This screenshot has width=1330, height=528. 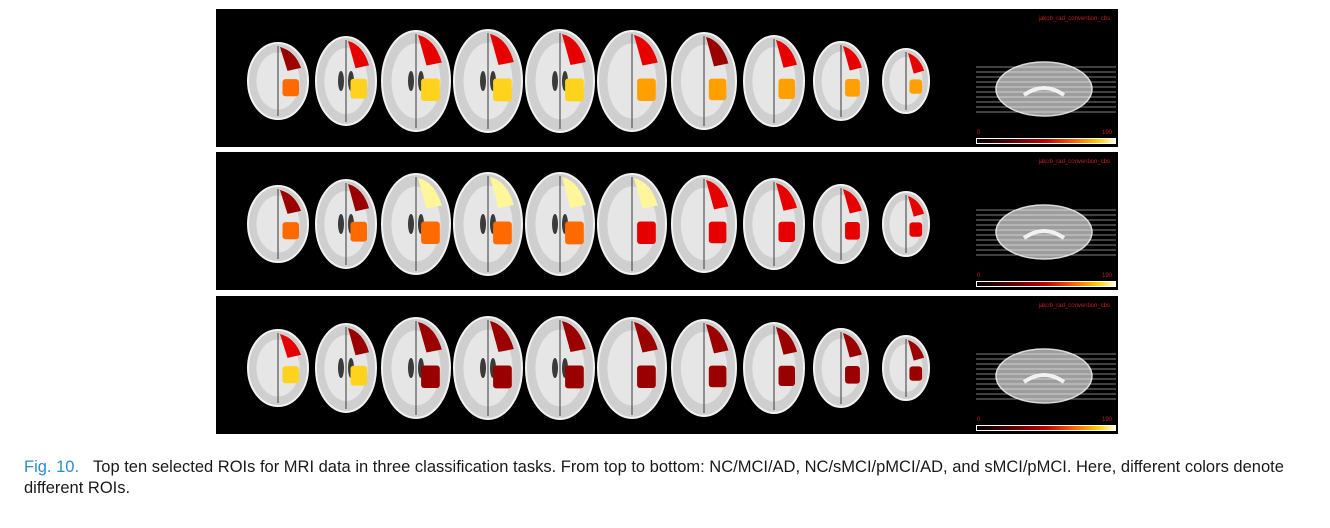 I want to click on corpus-callosum, so click(x=1044, y=234).